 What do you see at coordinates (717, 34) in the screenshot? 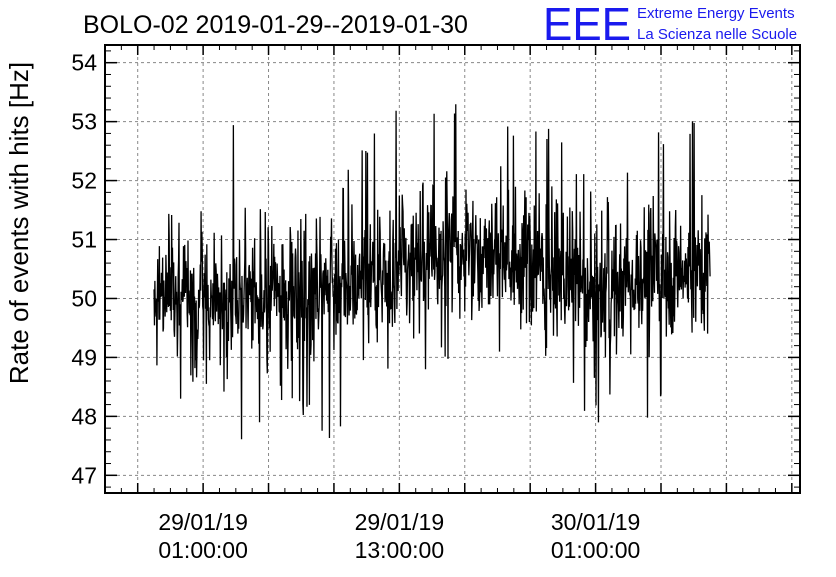
I see `logo-line2: La Scienza nelle Scuole` at bounding box center [717, 34].